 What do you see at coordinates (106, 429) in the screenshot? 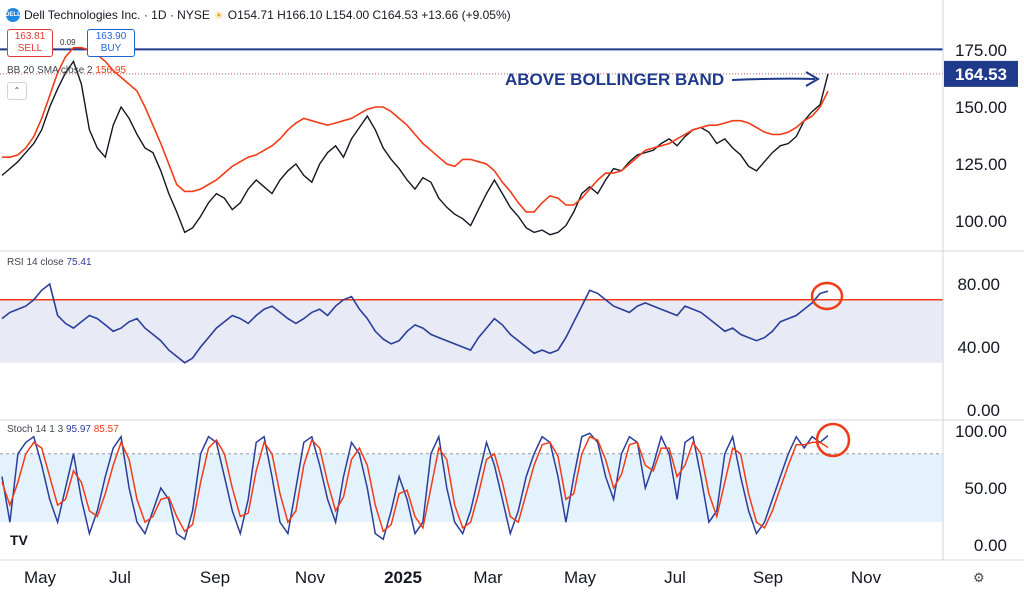
I see `stoch-d-value: 85.57` at bounding box center [106, 429].